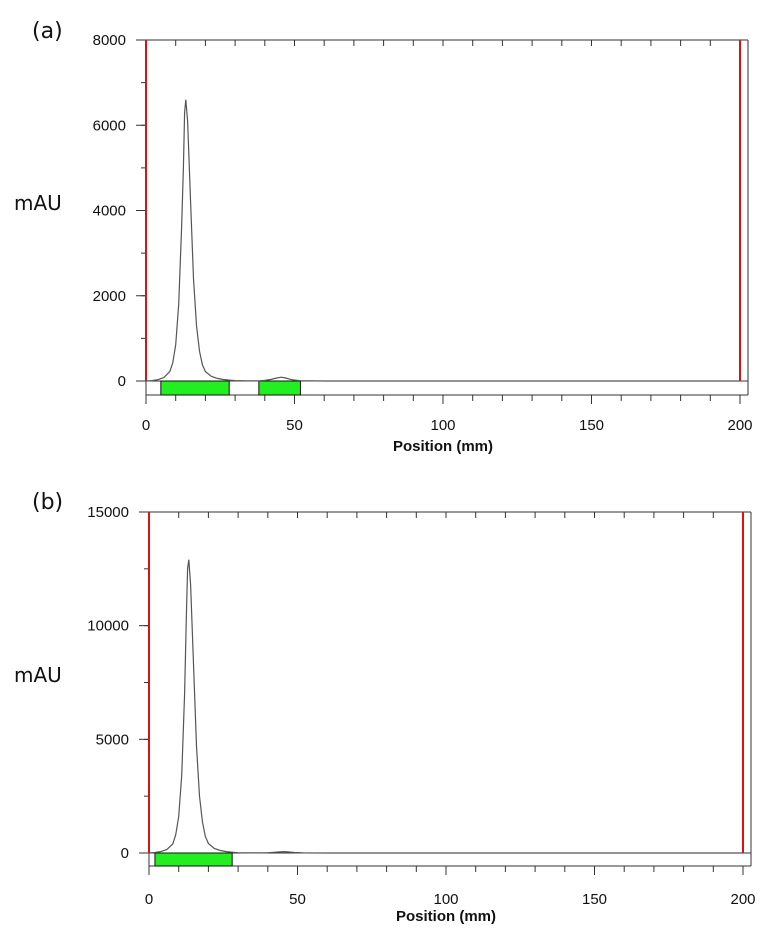 This screenshot has height=928, width=771. I want to click on y-tick-label: 4000, so click(109, 211).